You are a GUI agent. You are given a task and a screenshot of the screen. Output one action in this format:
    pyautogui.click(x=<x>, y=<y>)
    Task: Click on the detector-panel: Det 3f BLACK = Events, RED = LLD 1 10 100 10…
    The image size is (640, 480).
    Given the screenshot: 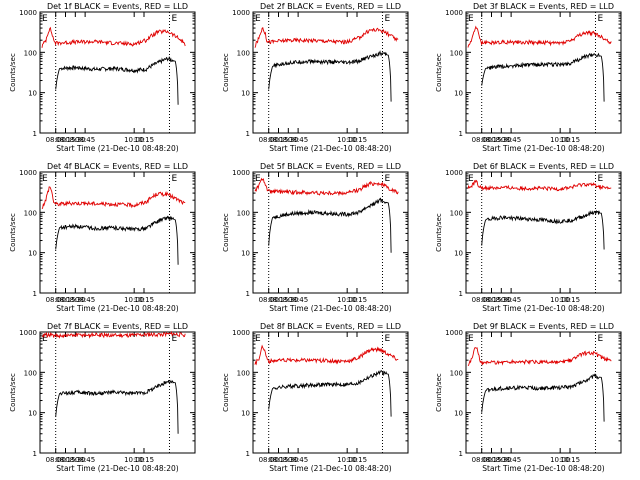 What is the action you would take?
    pyautogui.click(x=528, y=77)
    